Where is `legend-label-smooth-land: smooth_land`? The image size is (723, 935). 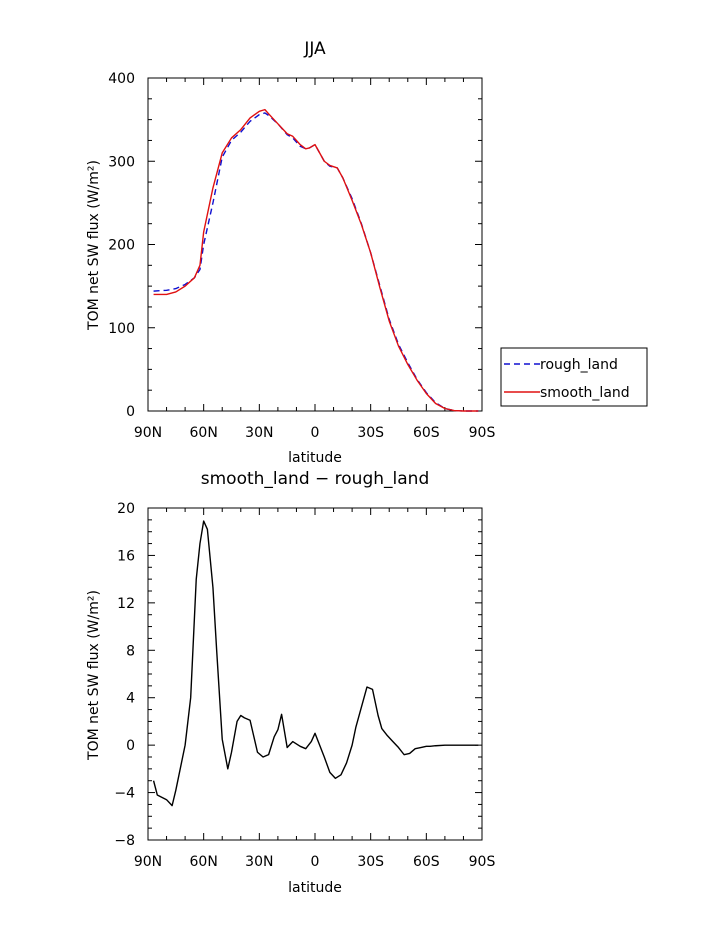 legend-label-smooth-land: smooth_land is located at coordinates (585, 393).